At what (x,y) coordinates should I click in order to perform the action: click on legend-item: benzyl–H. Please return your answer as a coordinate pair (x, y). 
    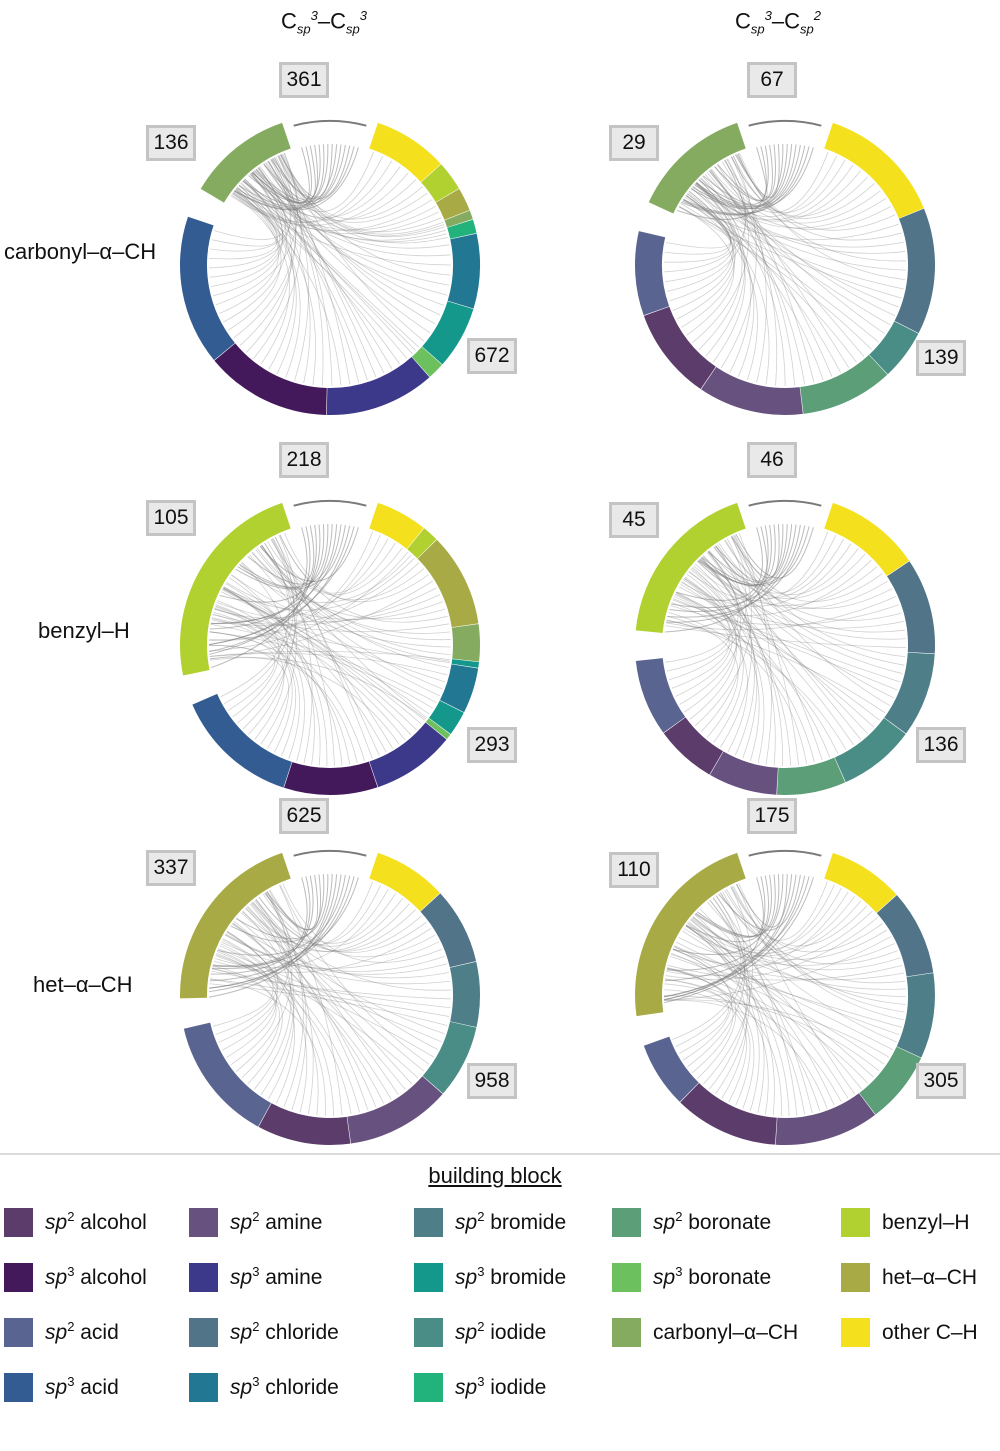
    Looking at the image, I should click on (905, 1222).